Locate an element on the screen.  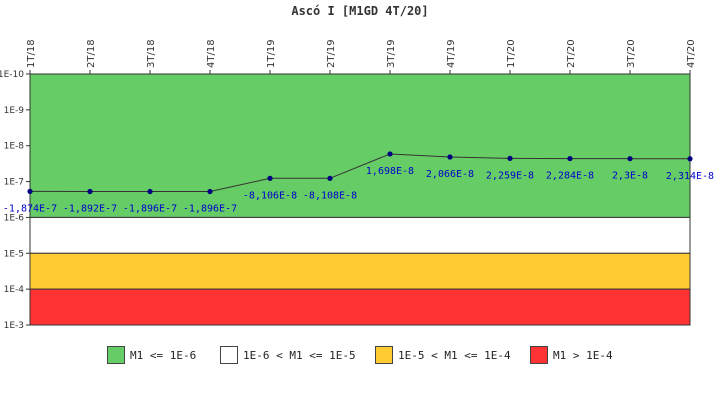
legend-item: 1E-6 < M1 <= 1E-5 is located at coordinates (288, 355).